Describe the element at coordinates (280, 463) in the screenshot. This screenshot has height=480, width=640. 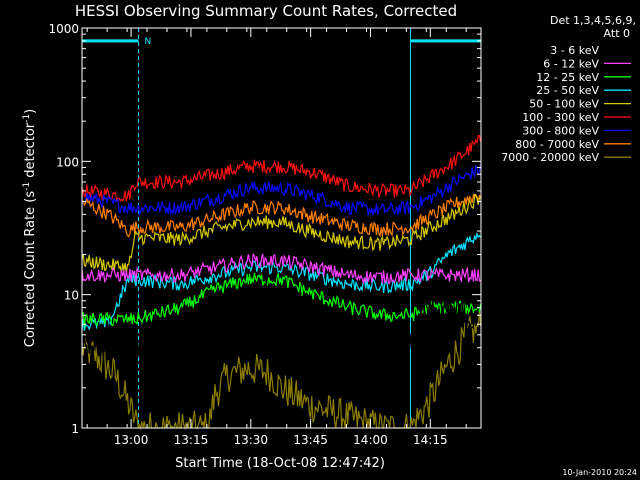
I see `x-axis-label: Start Time (18-Oct-08 12:47:42)` at that location.